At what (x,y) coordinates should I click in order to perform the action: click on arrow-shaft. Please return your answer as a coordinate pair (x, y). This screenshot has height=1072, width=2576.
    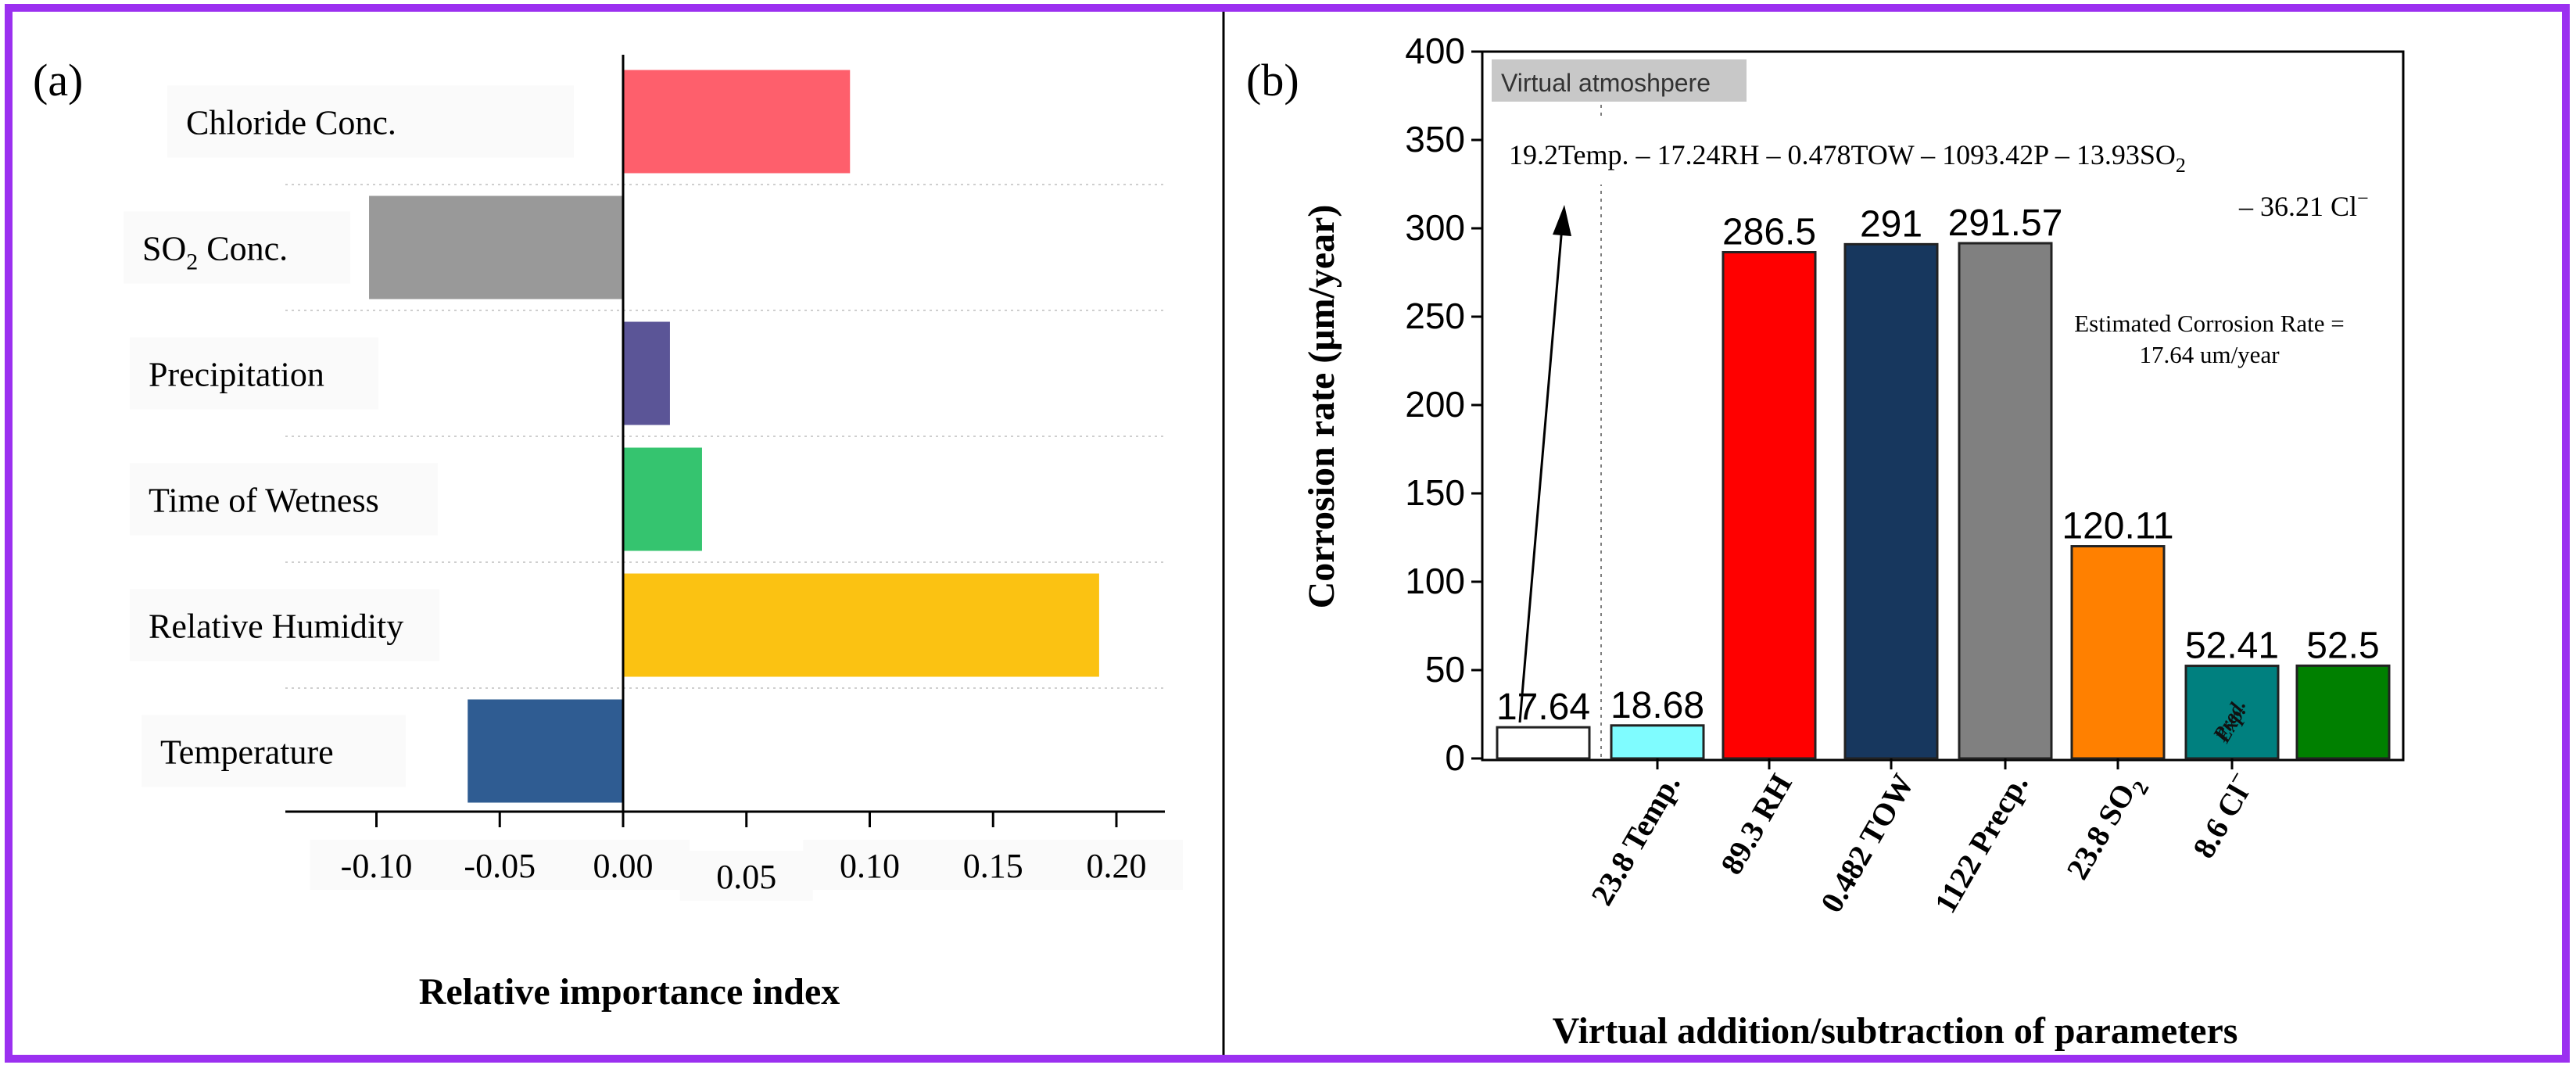
    Looking at the image, I should click on (1541, 474).